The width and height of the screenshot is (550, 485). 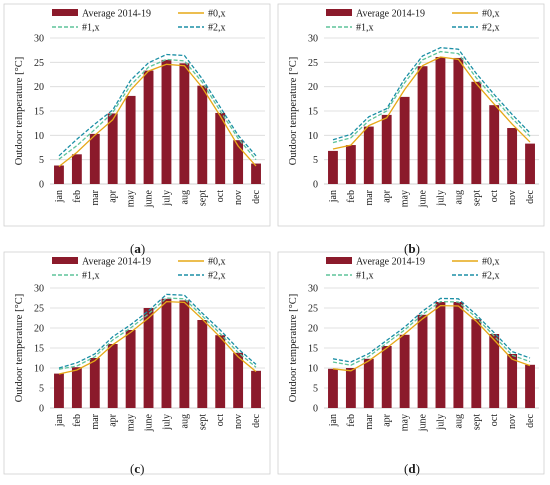 I want to click on series-line-1x, so click(x=157, y=109).